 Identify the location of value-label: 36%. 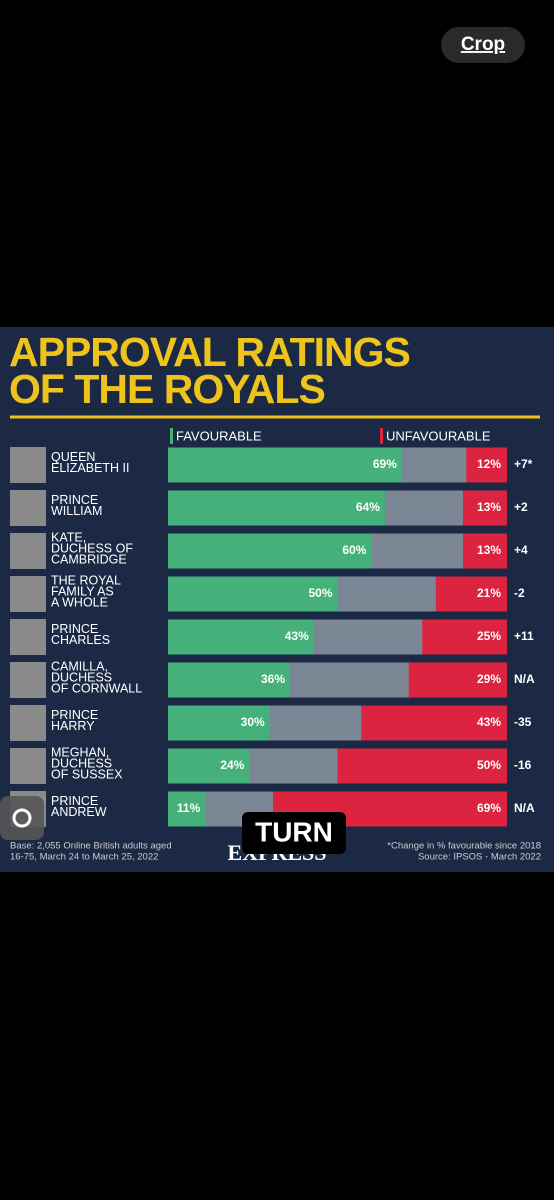
(273, 679).